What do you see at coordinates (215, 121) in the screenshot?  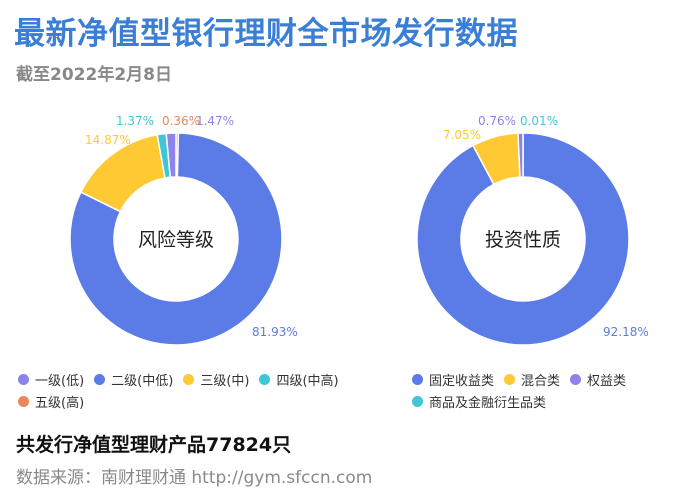 I see `risk-slice-label-4: 1.47%` at bounding box center [215, 121].